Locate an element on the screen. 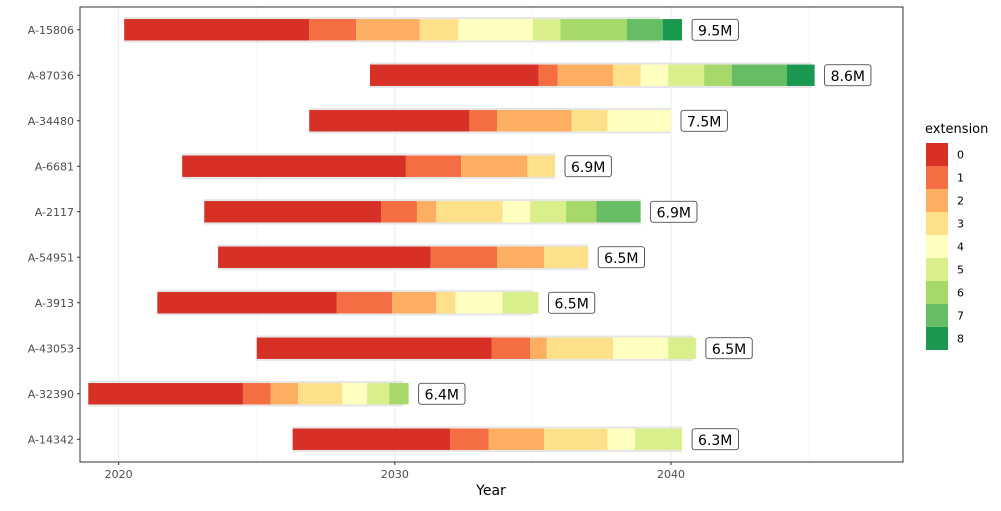  y-tick-label: A-54951 is located at coordinates (51, 257).